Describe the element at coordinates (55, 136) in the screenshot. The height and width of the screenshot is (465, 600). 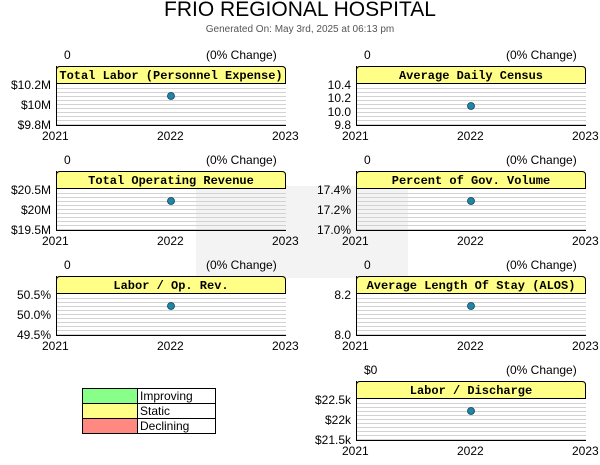
I see `chart-total-labor-personnel-expense-x-tick-label: 2021` at that location.